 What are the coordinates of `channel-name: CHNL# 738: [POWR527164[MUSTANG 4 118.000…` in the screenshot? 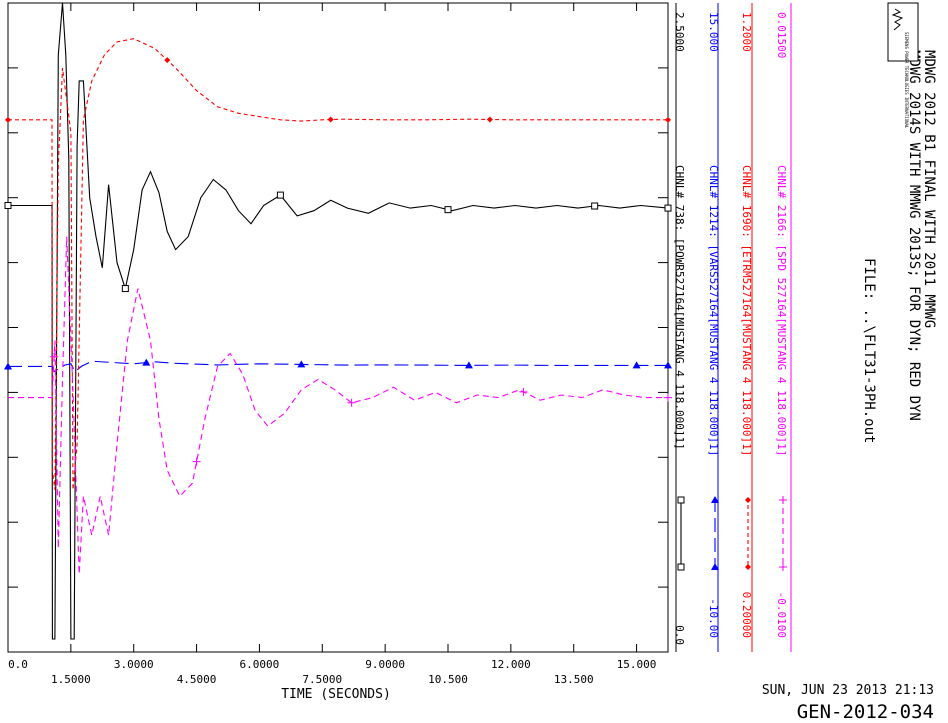 It's located at (679, 307).